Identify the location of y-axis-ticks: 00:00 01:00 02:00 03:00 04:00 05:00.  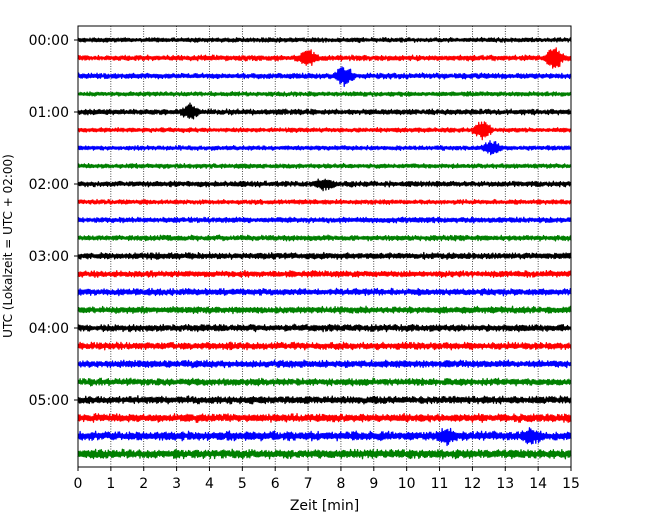
(53, 221).